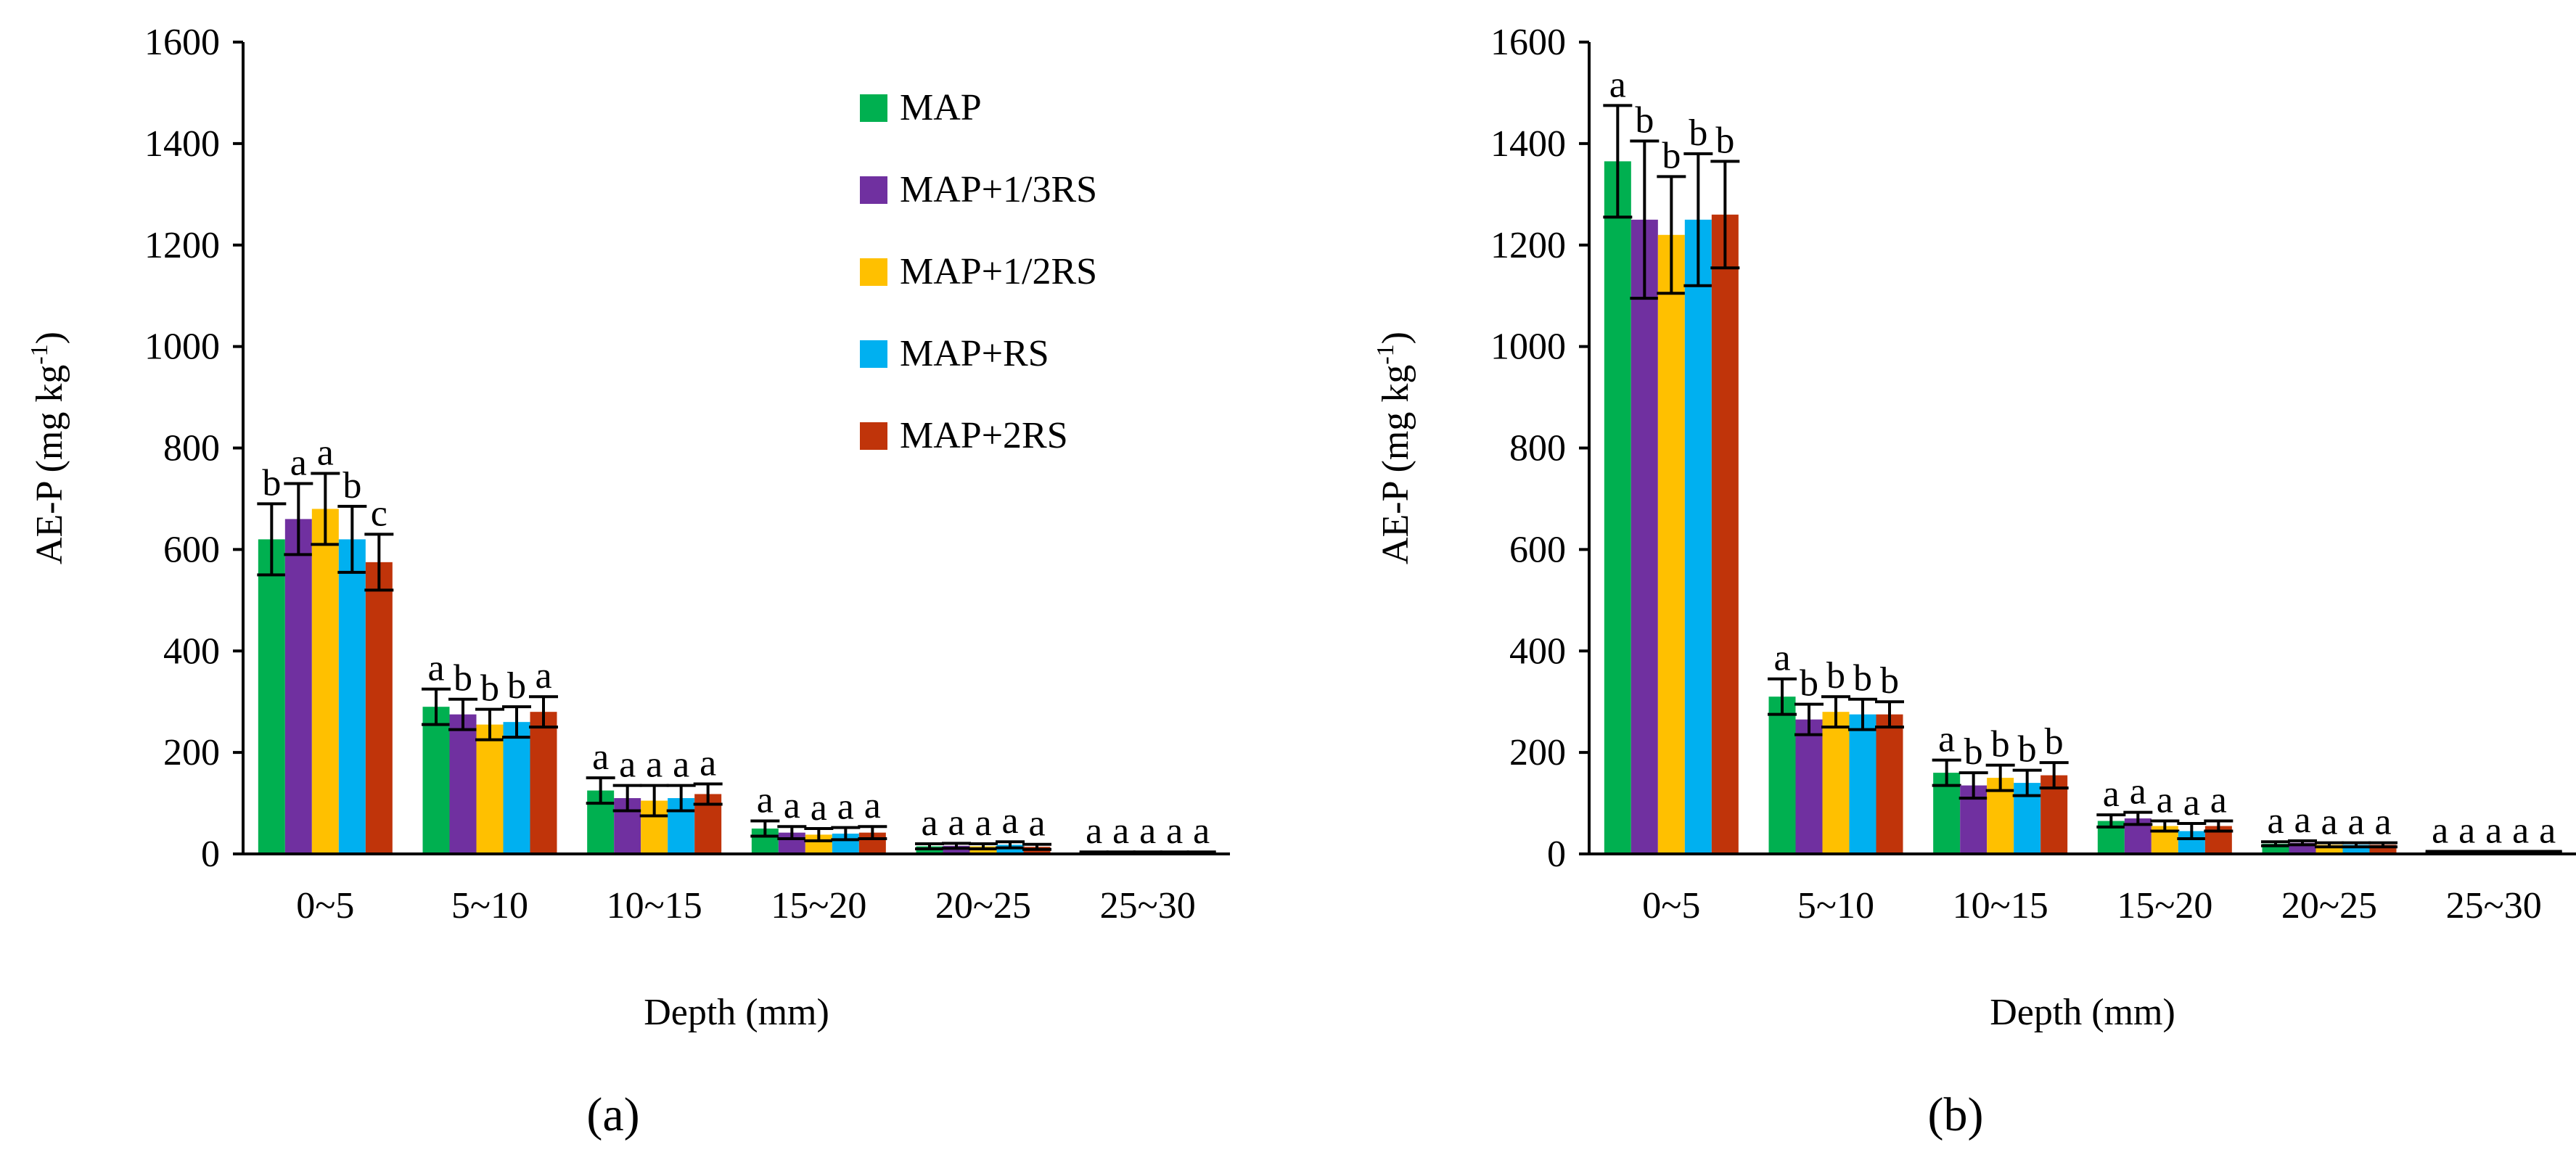 The image size is (2576, 1163). What do you see at coordinates (941, 107) in the screenshot?
I see `legend-label: MAP` at bounding box center [941, 107].